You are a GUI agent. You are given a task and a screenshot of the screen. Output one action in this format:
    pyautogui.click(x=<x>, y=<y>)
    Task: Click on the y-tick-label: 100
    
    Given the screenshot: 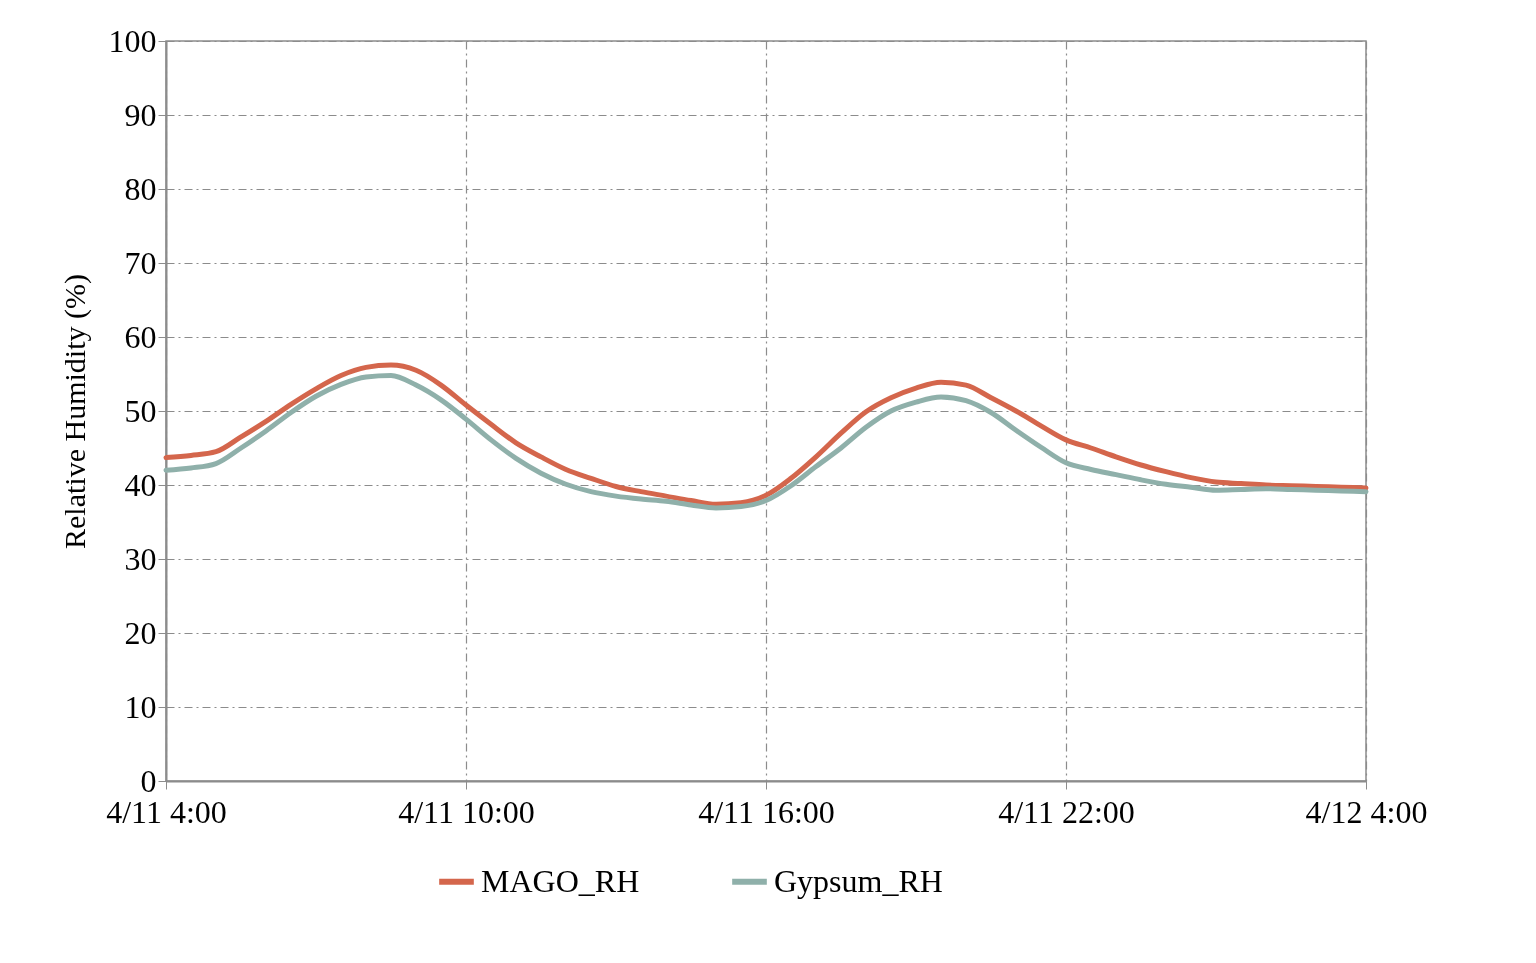 What is the action you would take?
    pyautogui.click(x=132, y=40)
    